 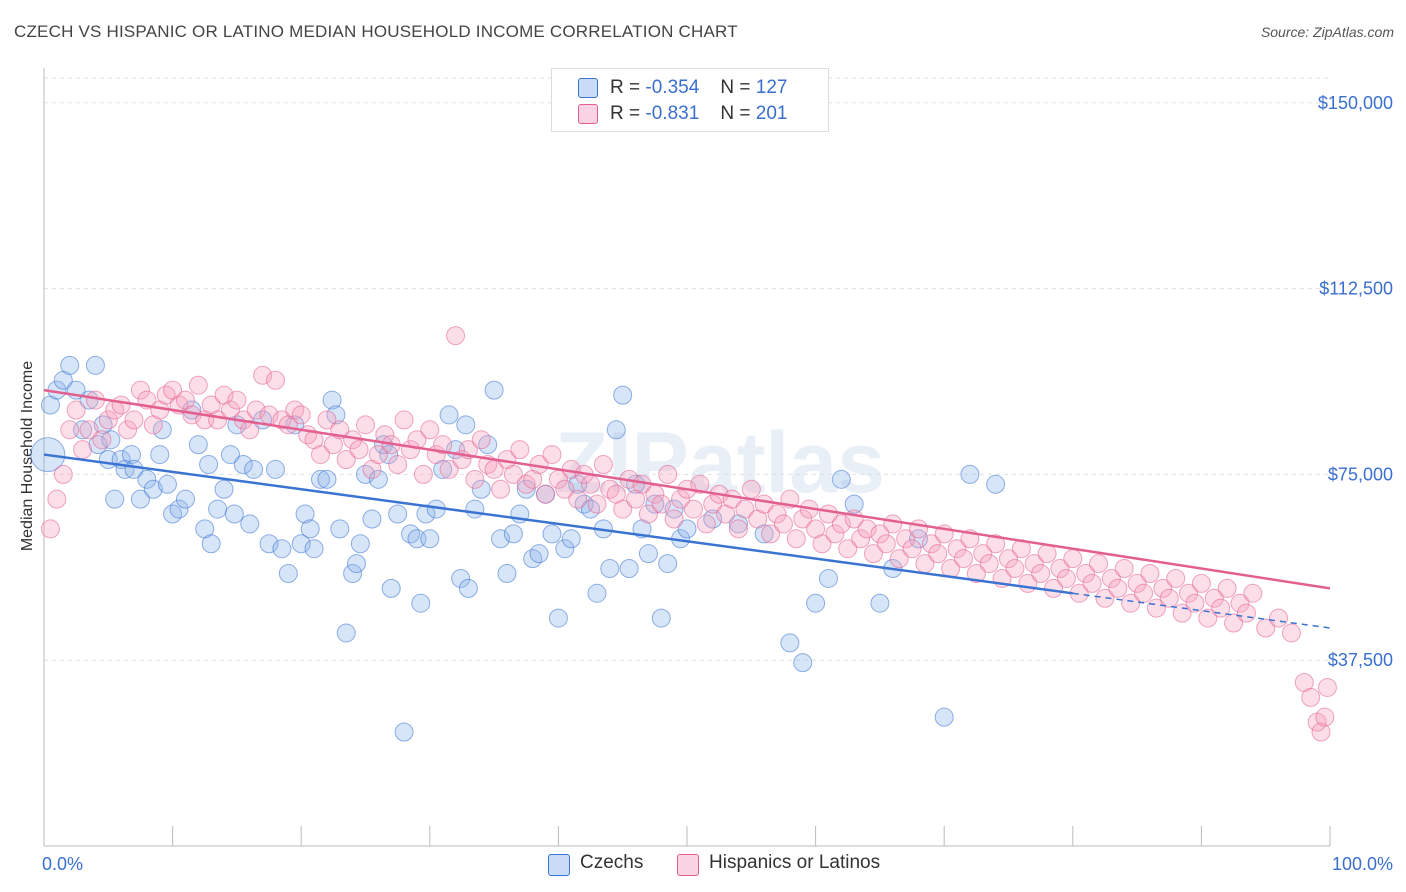 I want to click on r-label: R =, so click(x=625, y=87).